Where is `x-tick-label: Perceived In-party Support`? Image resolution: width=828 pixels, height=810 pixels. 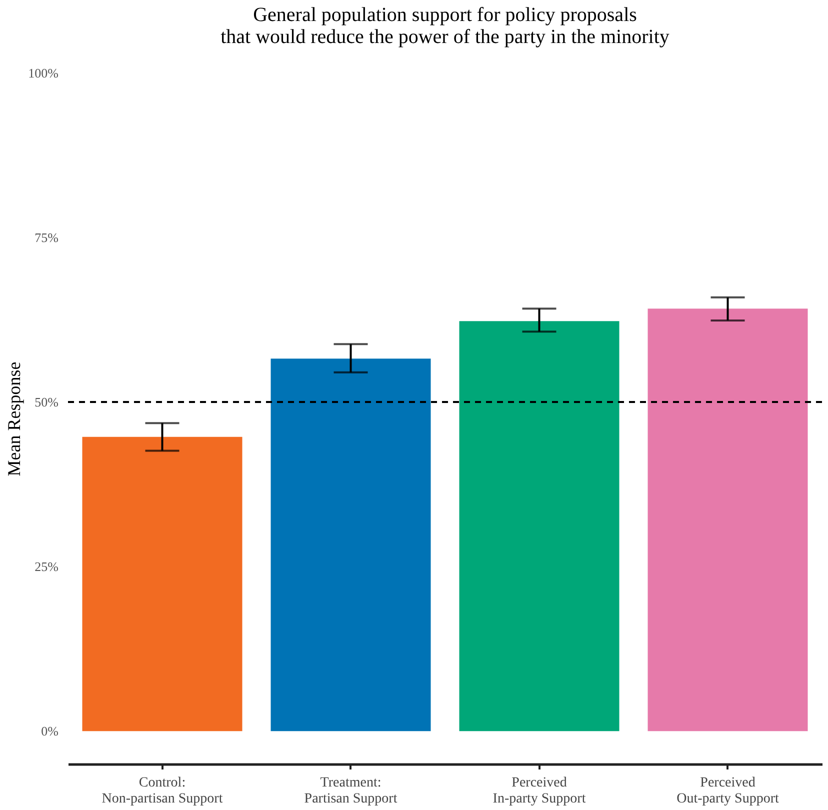 x-tick-label: Perceived In-party Support is located at coordinates (539, 791).